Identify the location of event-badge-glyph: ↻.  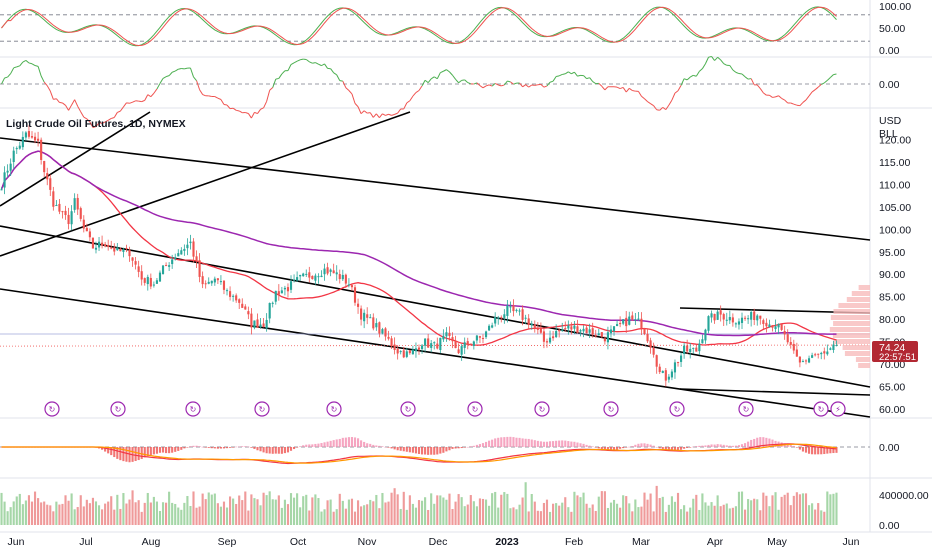
(118, 409).